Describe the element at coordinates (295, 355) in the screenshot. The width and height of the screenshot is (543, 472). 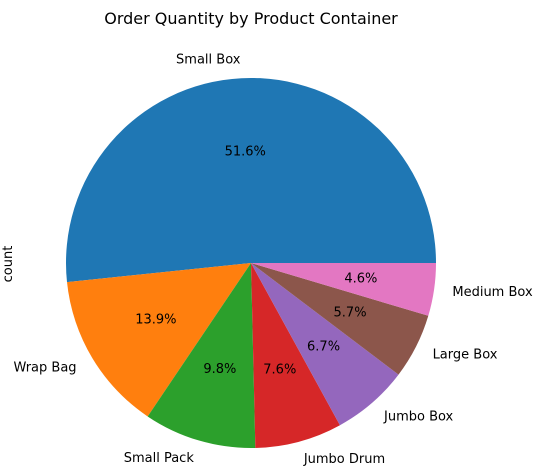
I see `pie-slice-jumbo-drum` at that location.